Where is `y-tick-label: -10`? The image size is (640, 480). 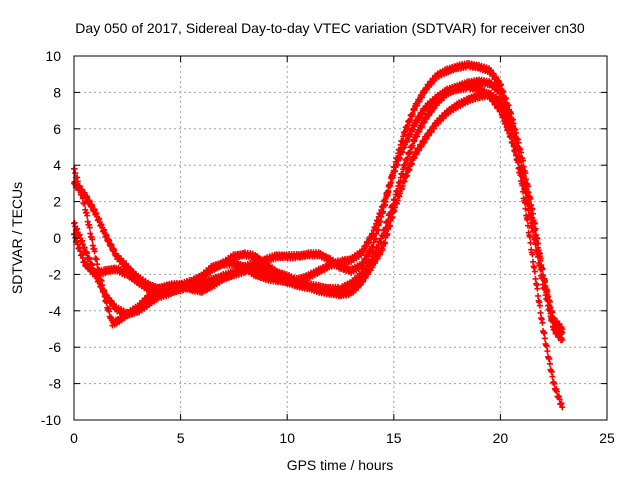 y-tick-label: -10 is located at coordinates (51, 420).